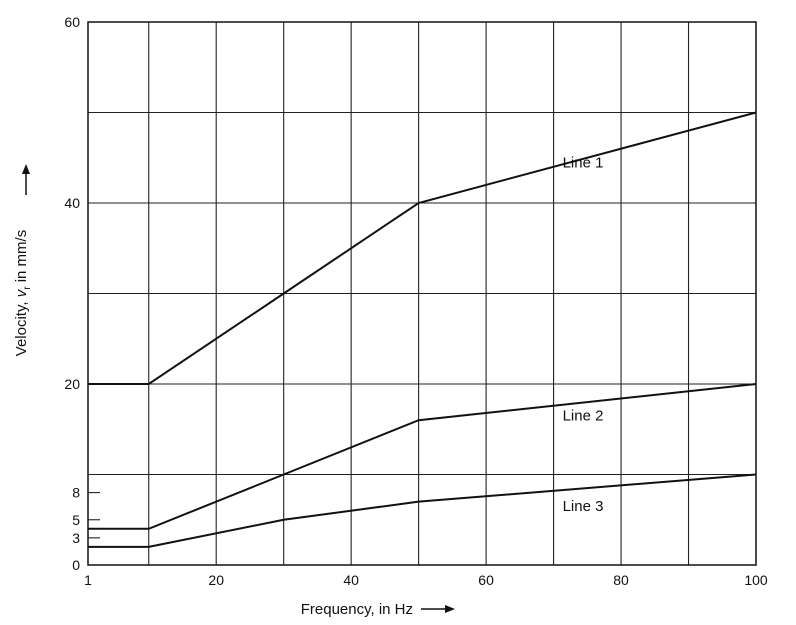  Describe the element at coordinates (72, 293) in the screenshot. I see `y-tick-labels: 0 3 5 8 20 40 60` at that location.